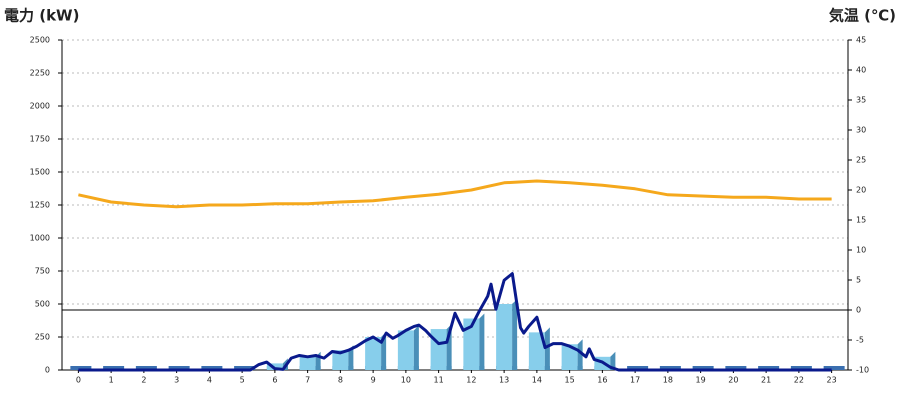 The height and width of the screenshot is (400, 900). What do you see at coordinates (861, 40) in the screenshot?
I see `y2-tick-label: 45` at bounding box center [861, 40].